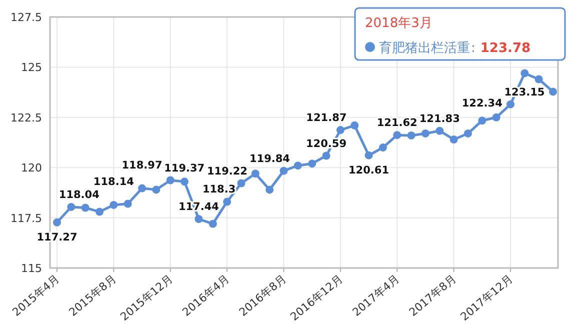  Describe the element at coordinates (31, 268) in the screenshot. I see `y-tick-label: 115` at that location.